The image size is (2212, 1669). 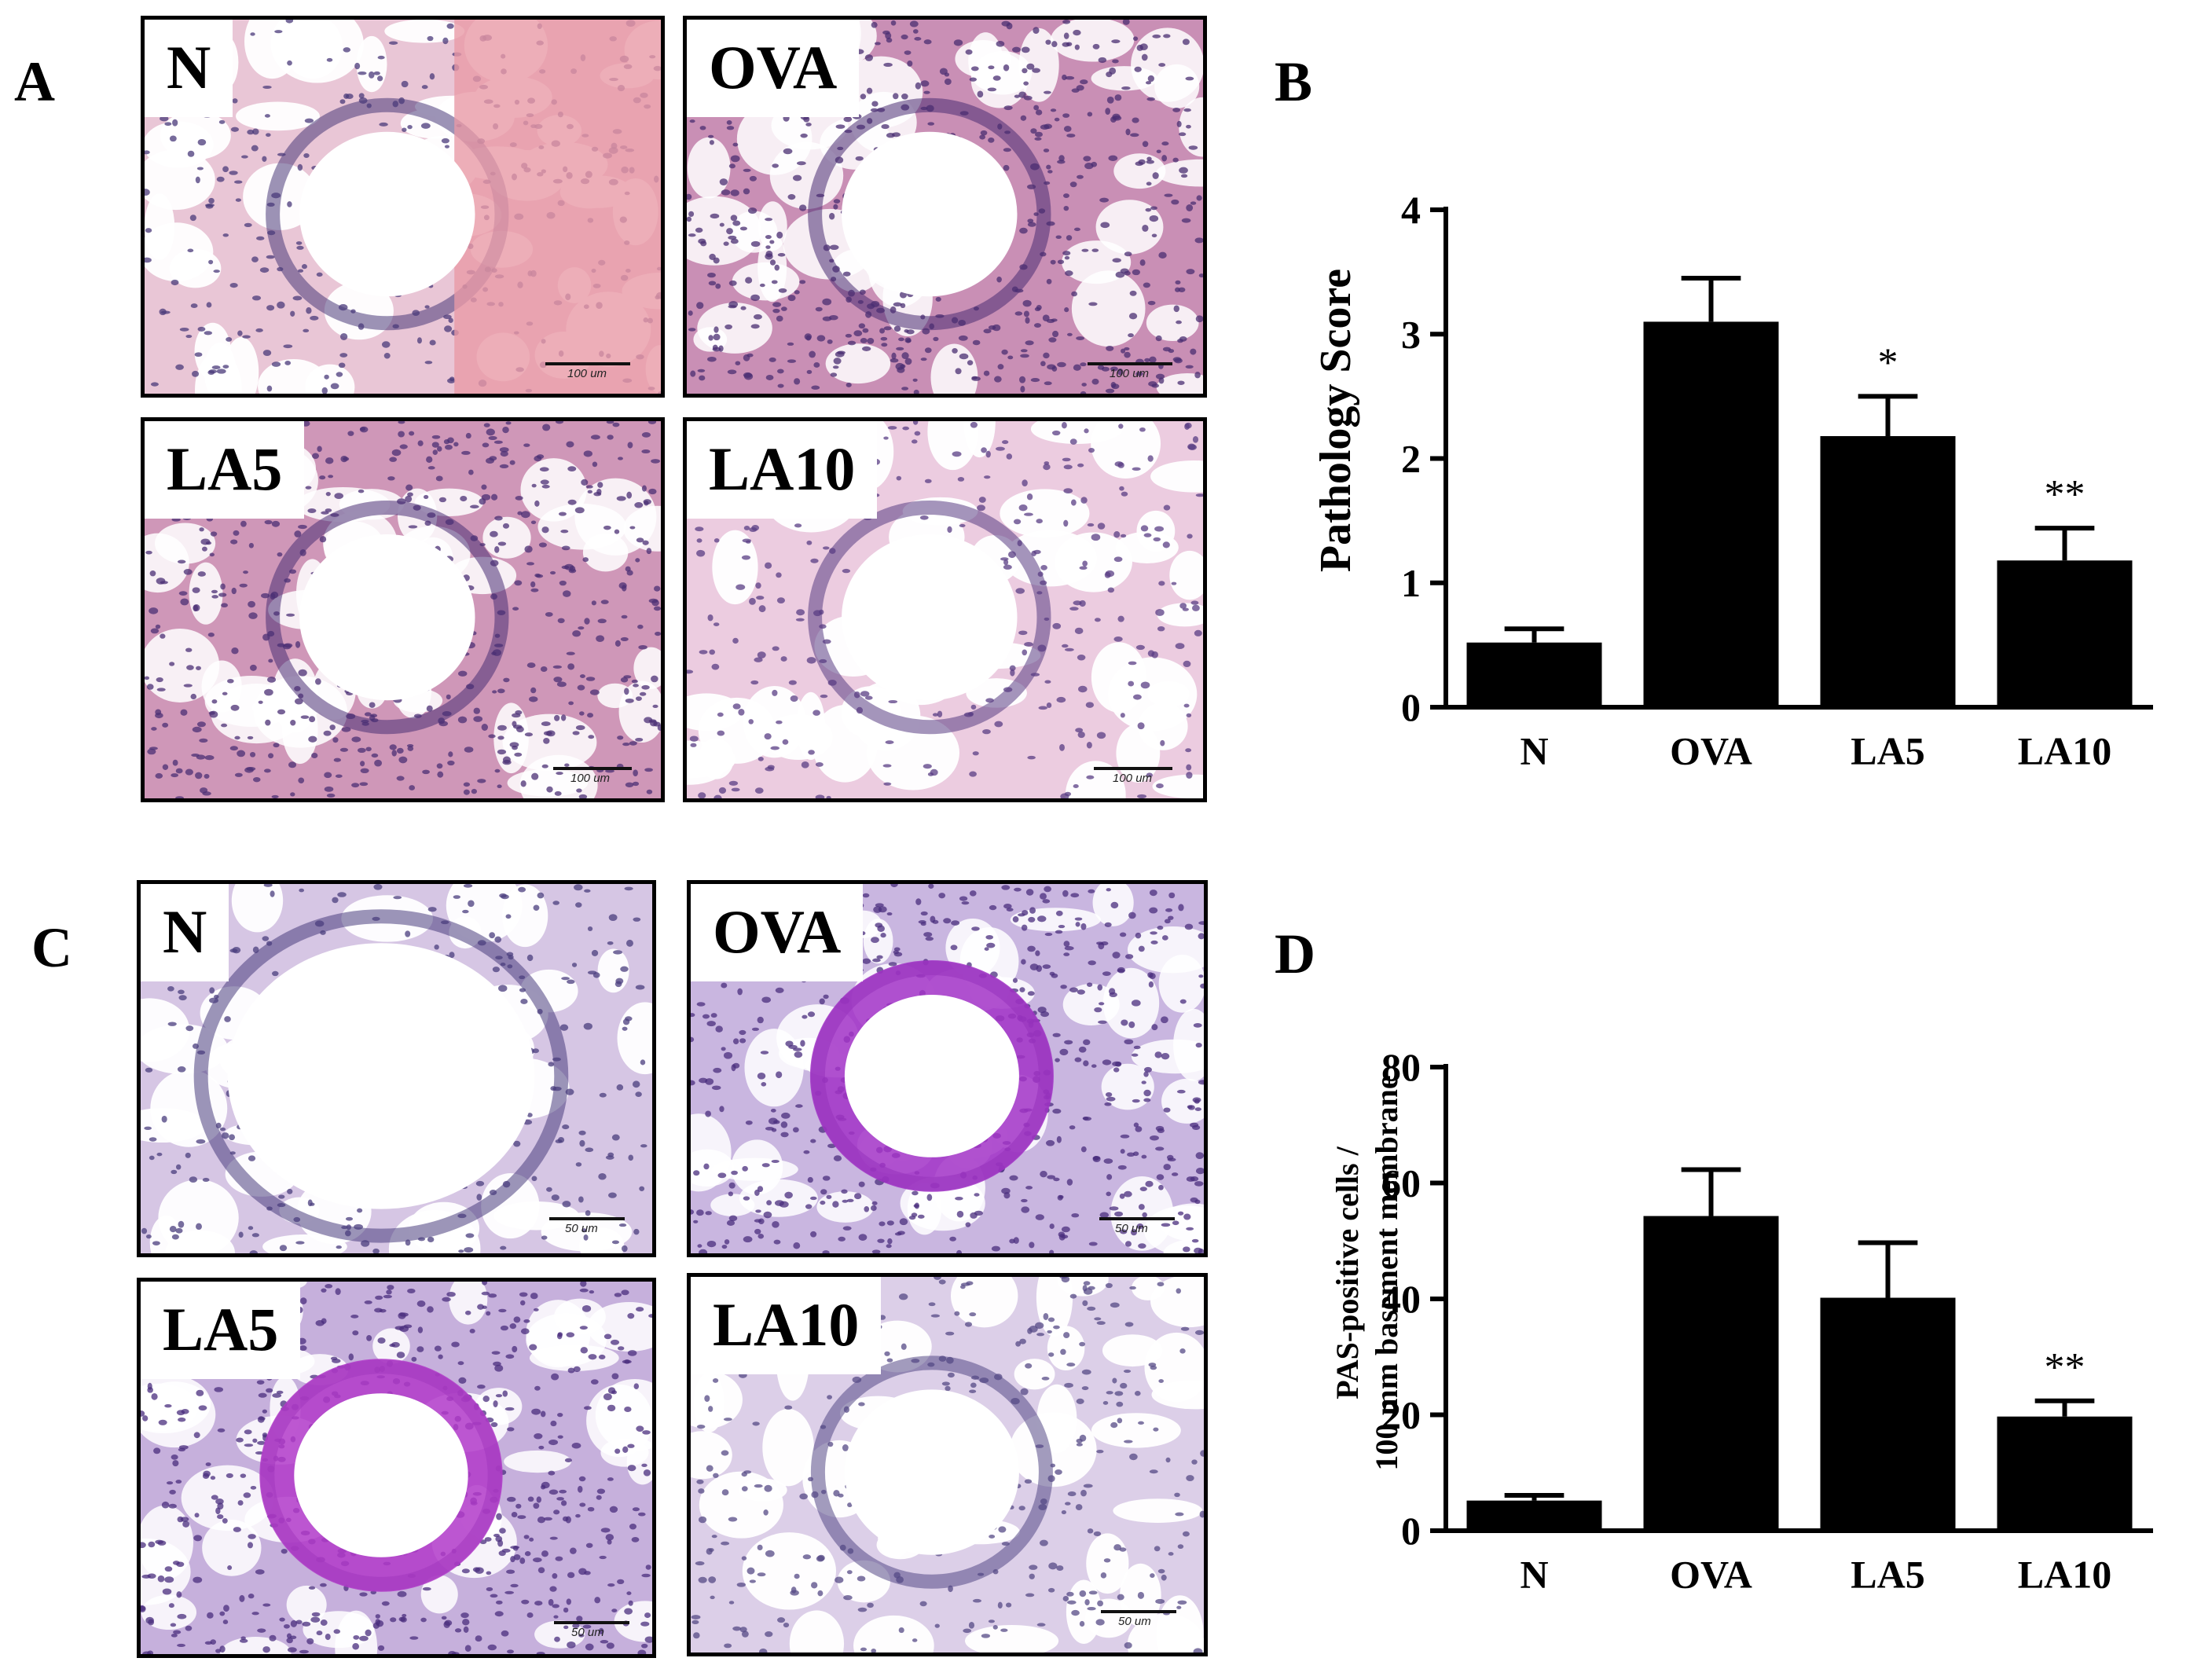 I want to click on airway-epithelium, so click(x=387, y=618).